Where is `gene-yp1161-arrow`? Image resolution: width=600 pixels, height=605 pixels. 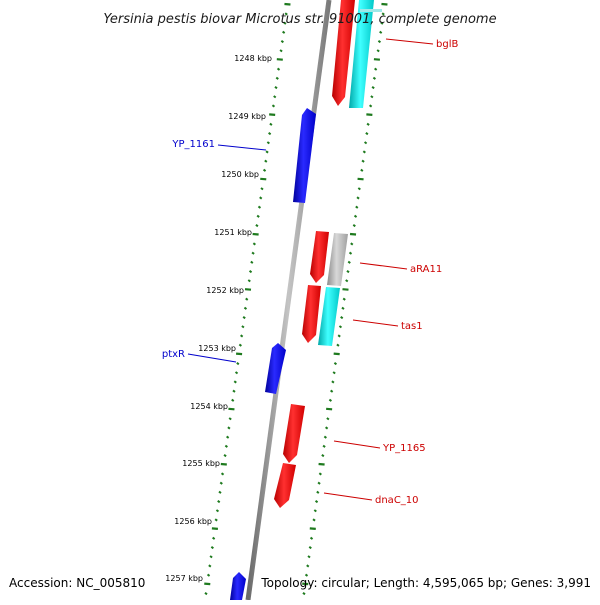 gene-yp1161-arrow is located at coordinates (304, 155).